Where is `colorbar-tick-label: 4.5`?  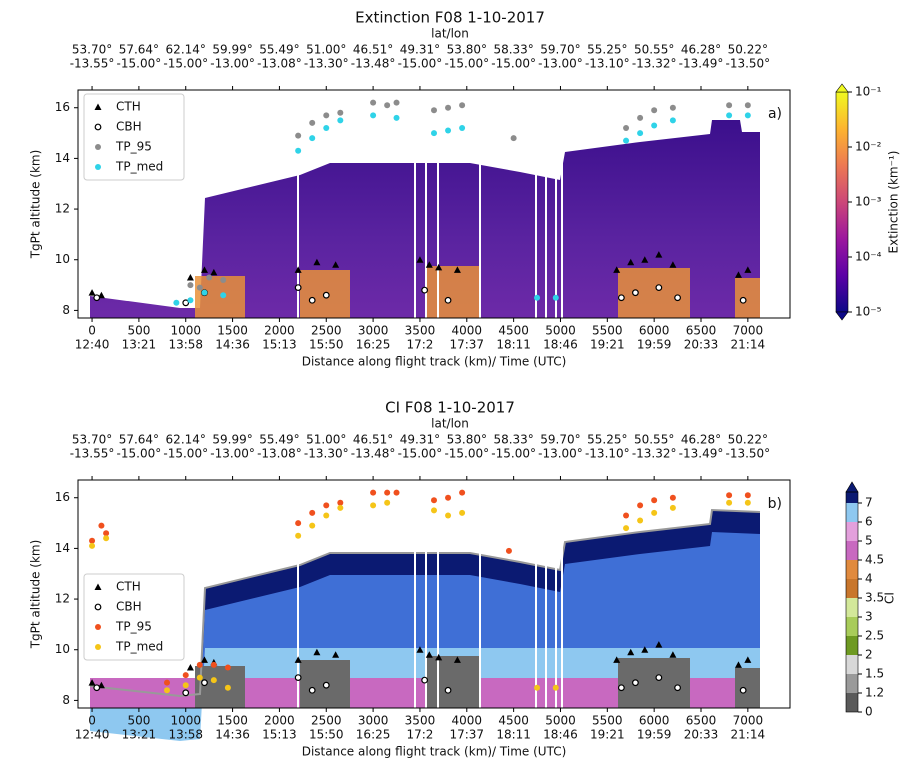
colorbar-tick-label: 4.5 is located at coordinates (874, 560).